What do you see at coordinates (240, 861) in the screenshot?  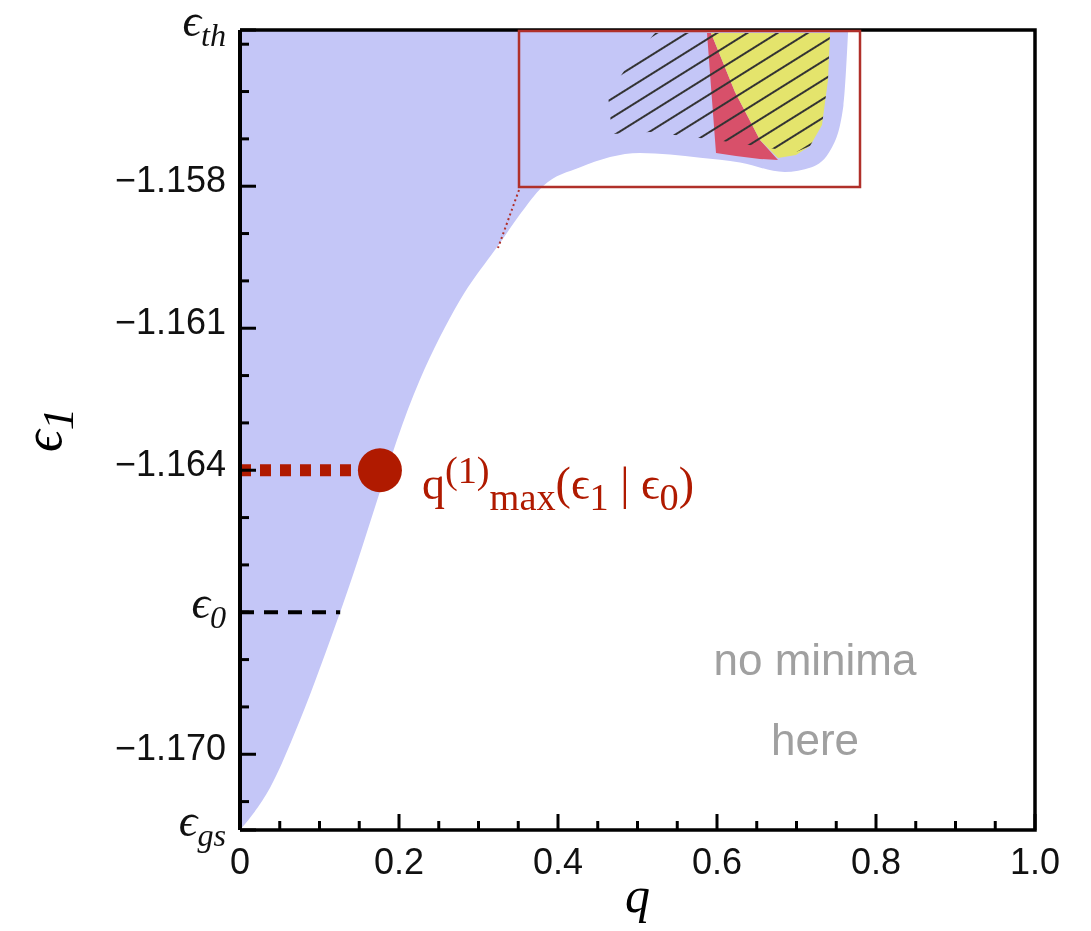 I see `x-tick-label: 0` at bounding box center [240, 861].